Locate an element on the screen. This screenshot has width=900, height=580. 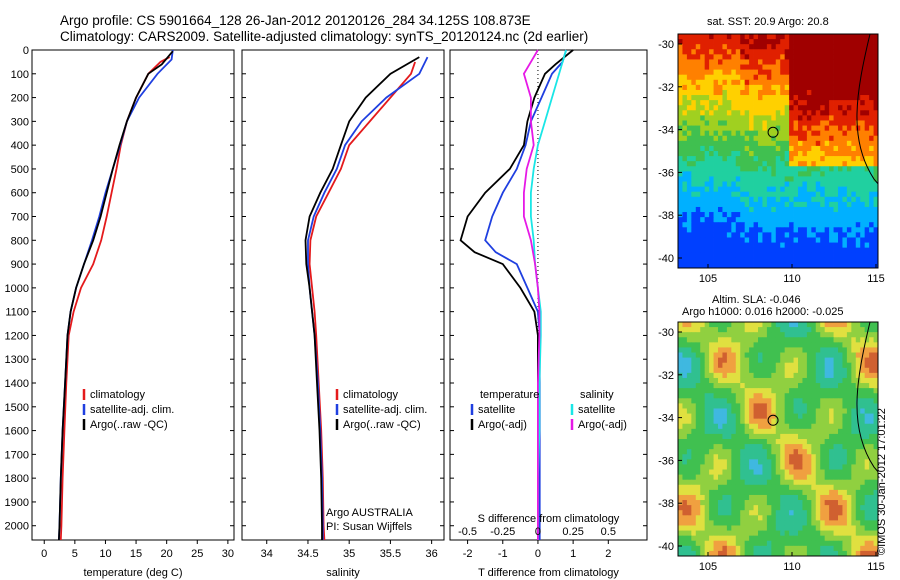
annotation: Argo AUSTRALIA is located at coordinates (369, 513).